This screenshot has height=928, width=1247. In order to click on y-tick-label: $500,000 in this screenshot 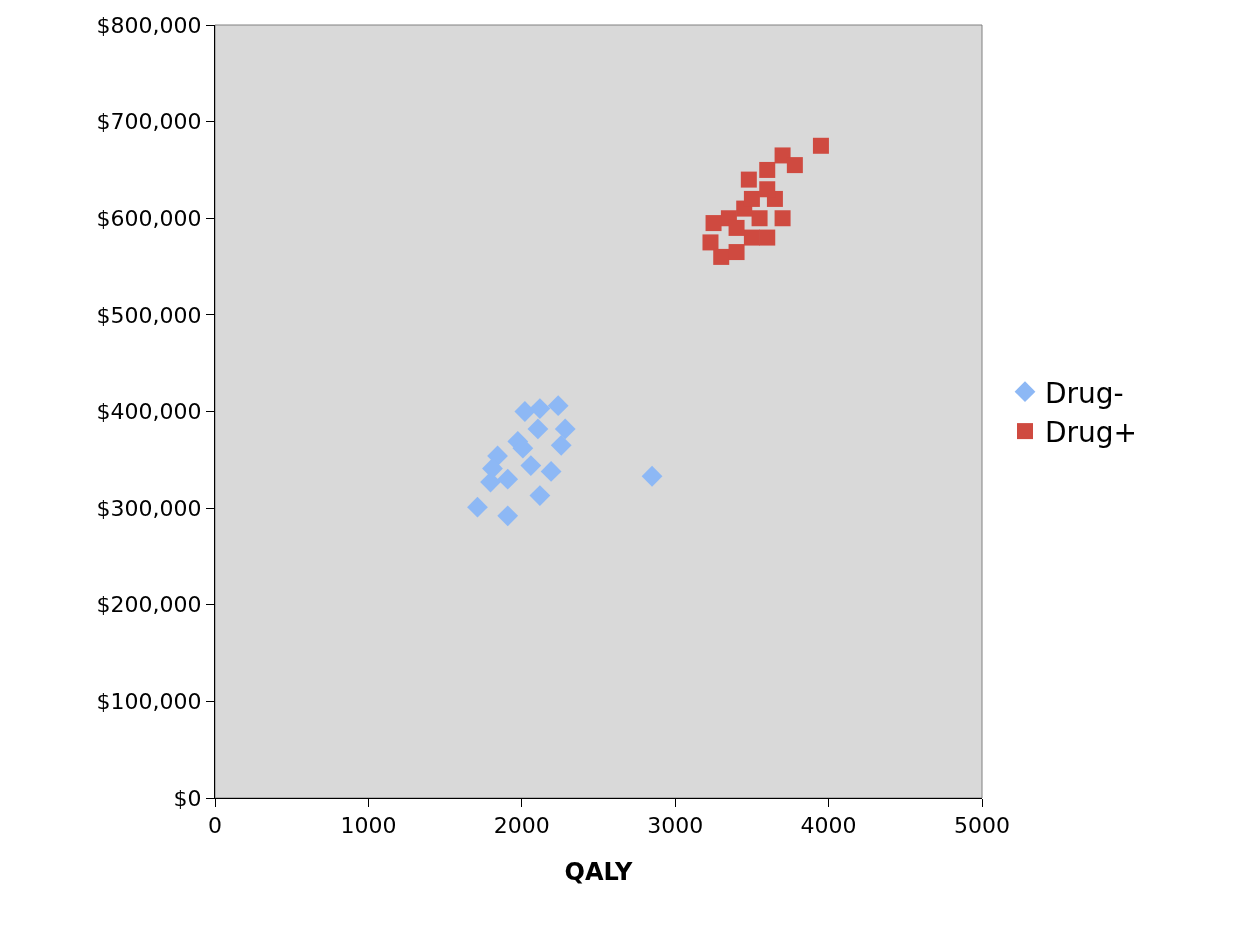, I will do `click(149, 315)`.